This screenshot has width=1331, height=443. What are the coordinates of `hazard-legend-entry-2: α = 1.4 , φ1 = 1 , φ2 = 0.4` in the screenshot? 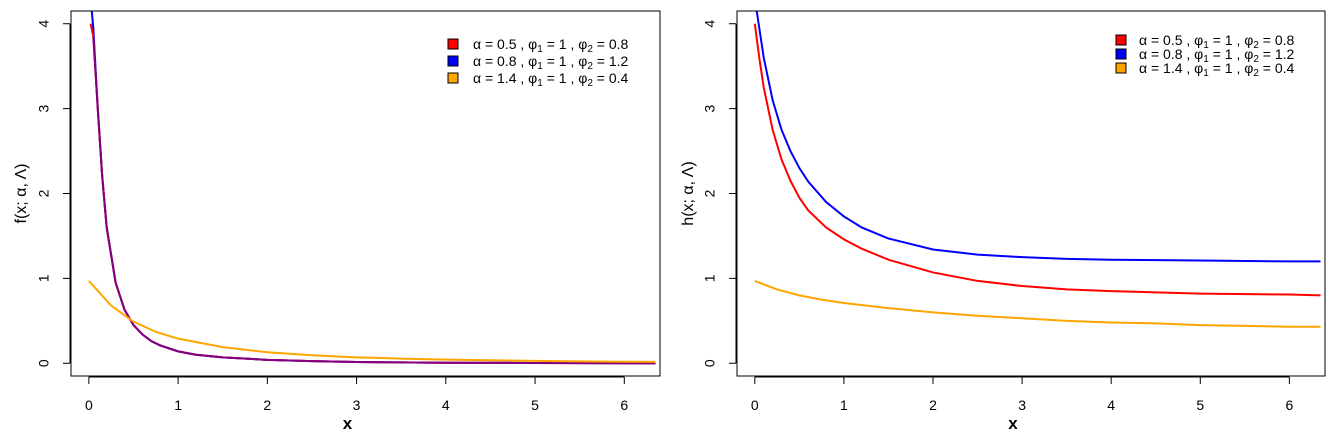 It's located at (1217, 69).